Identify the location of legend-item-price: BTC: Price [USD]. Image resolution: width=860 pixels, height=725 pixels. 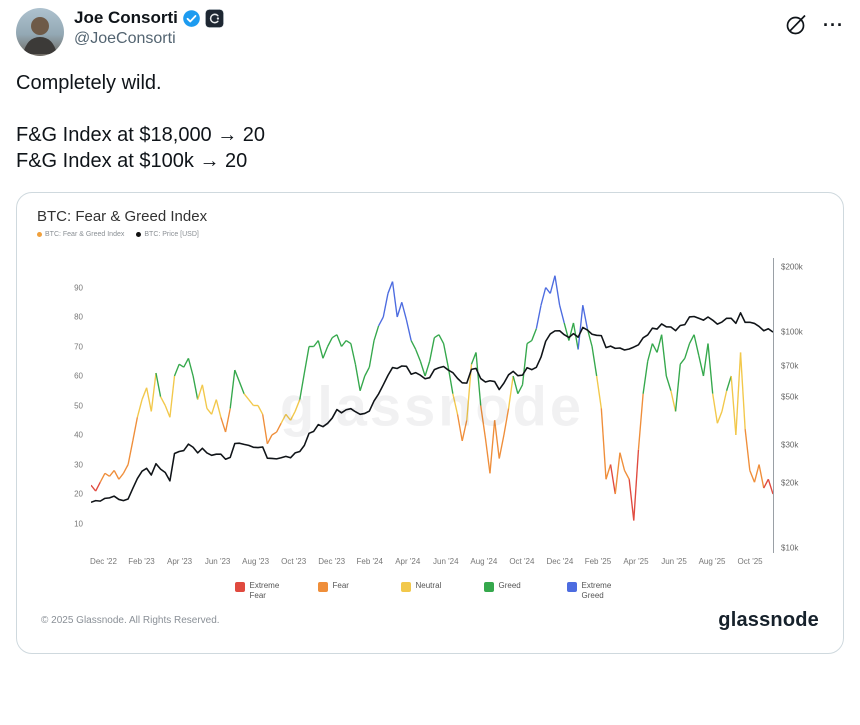
(167, 234).